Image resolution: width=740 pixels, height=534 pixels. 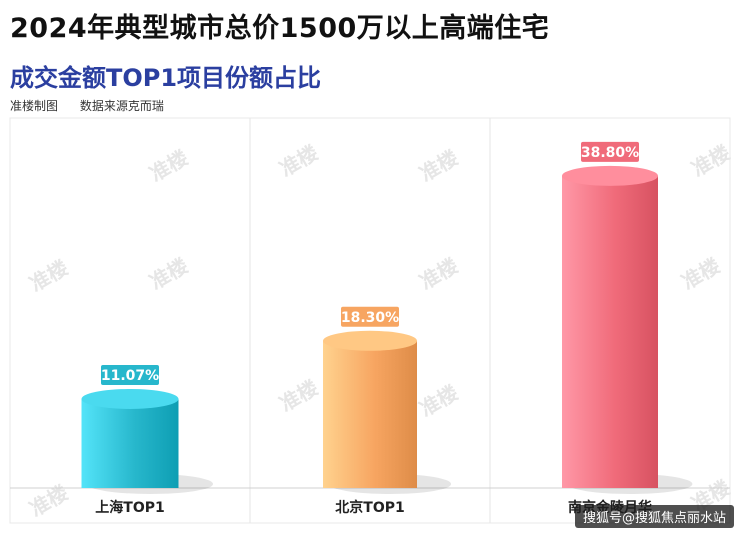 I want to click on corner-badge: 搜狐号@搜狐焦点丽水站, so click(x=654, y=516).